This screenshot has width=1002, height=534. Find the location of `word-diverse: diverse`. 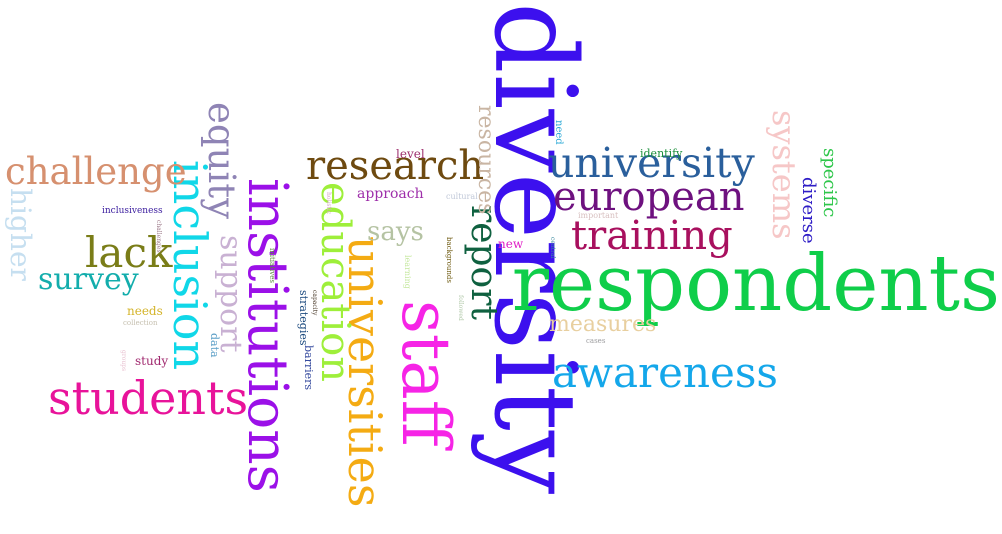

word-diverse: diverse is located at coordinates (808, 210).